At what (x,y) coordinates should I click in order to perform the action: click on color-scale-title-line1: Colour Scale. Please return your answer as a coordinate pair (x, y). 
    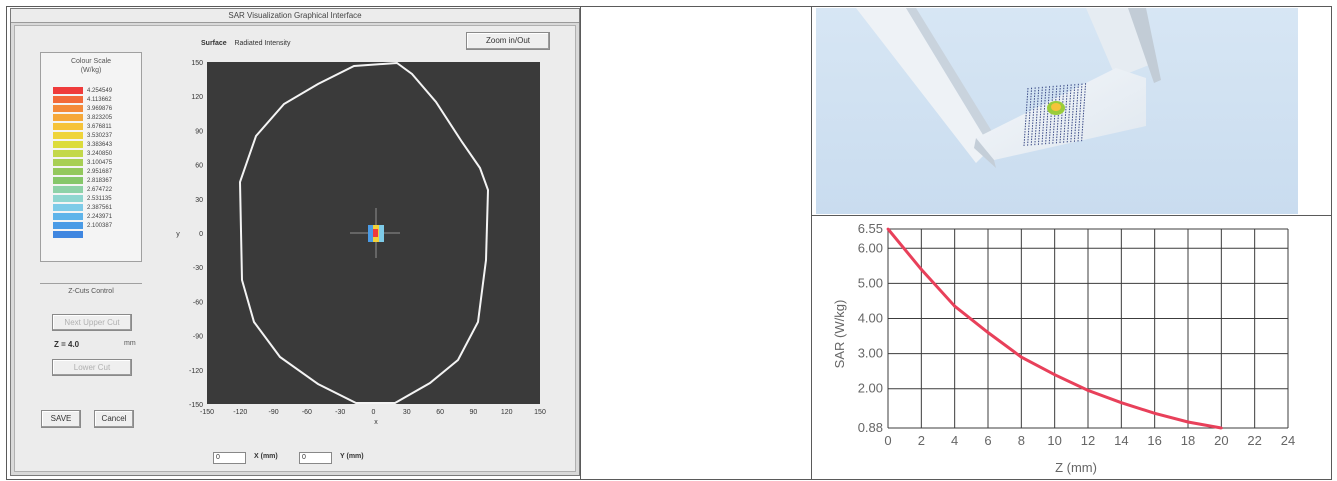
    Looking at the image, I should click on (91, 61).